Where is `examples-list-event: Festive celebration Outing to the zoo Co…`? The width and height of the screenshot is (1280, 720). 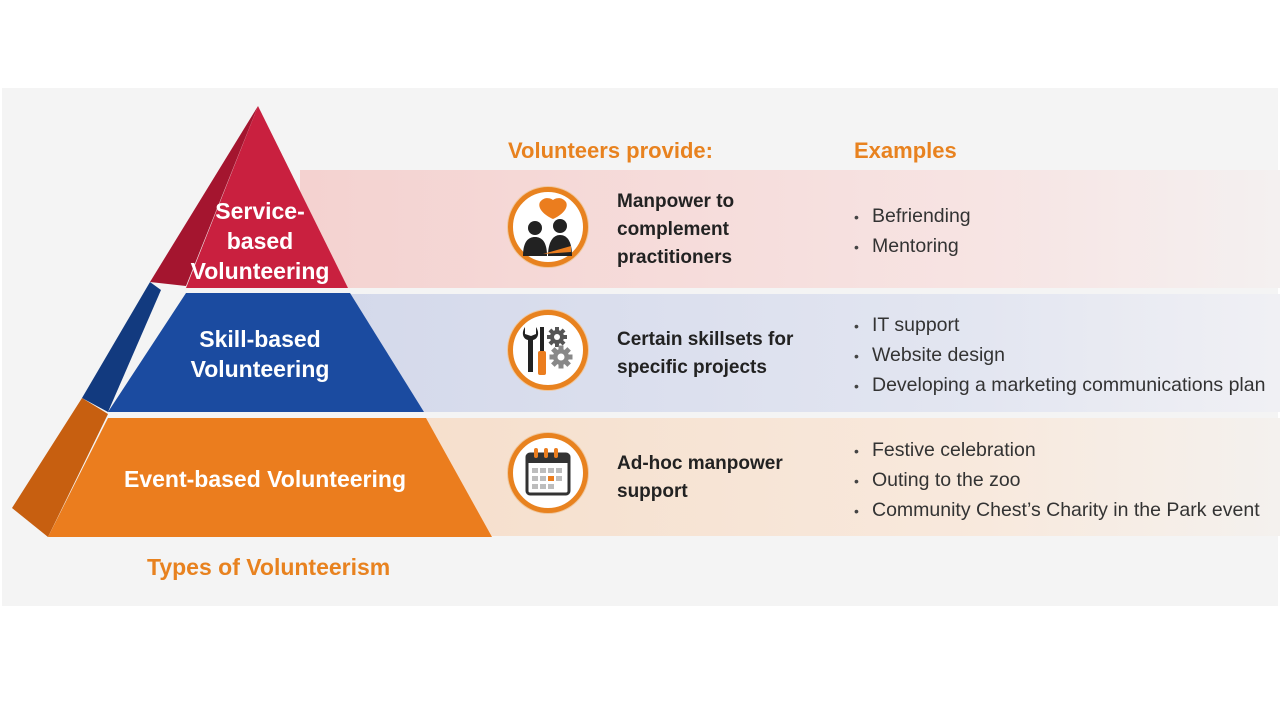
examples-list-event: Festive celebration Outing to the zoo Co… is located at coordinates (1057, 481).